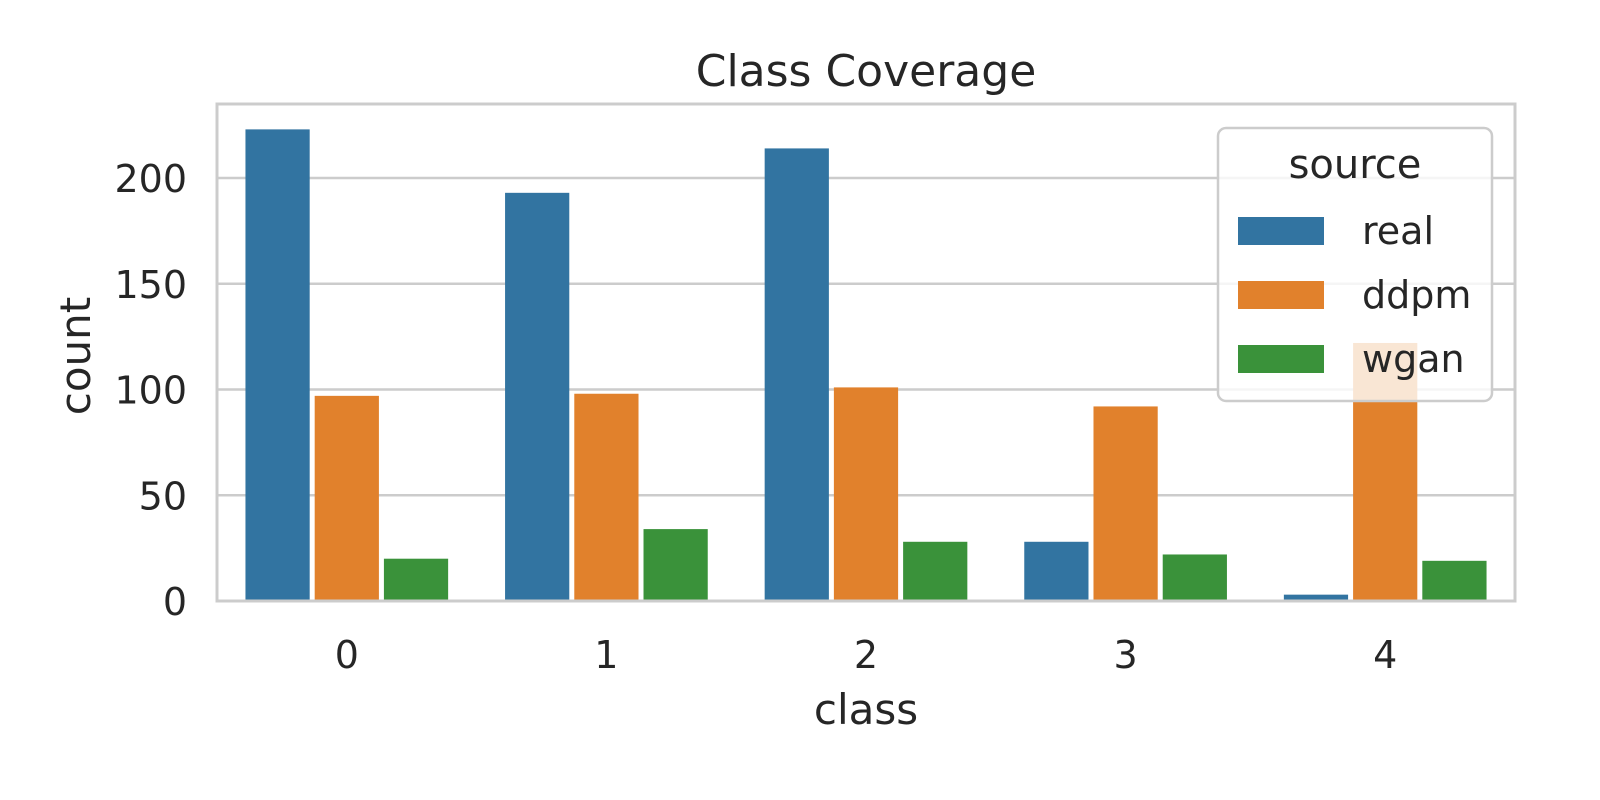 The image size is (1600, 800). Describe the element at coordinates (1281, 295) in the screenshot. I see `legend-swatch-ddpm` at that location.